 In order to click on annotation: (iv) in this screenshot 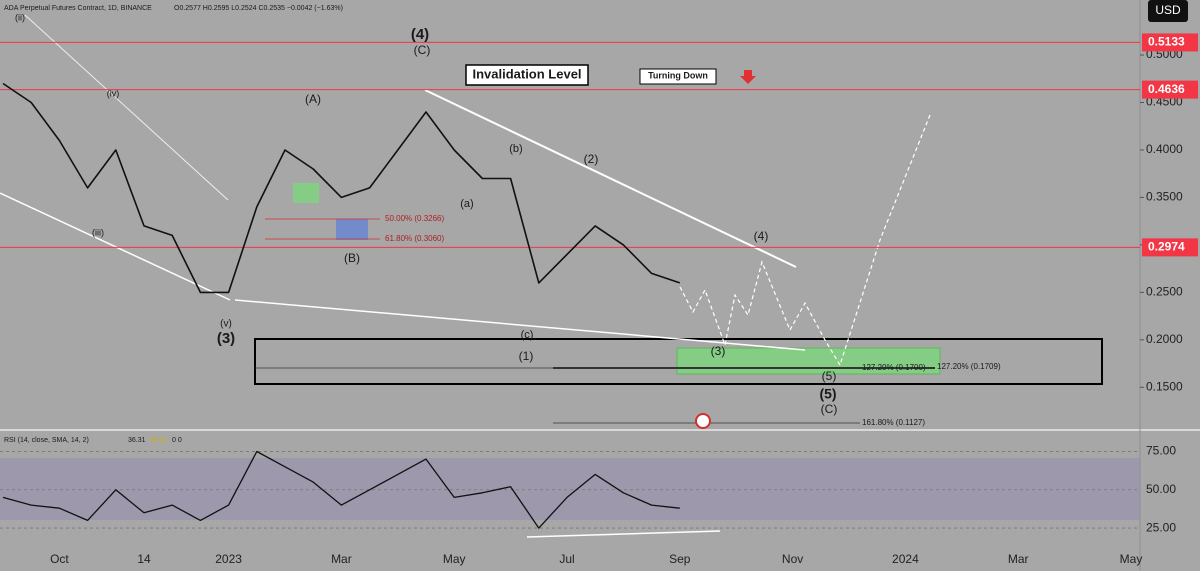, I will do `click(113, 93)`.